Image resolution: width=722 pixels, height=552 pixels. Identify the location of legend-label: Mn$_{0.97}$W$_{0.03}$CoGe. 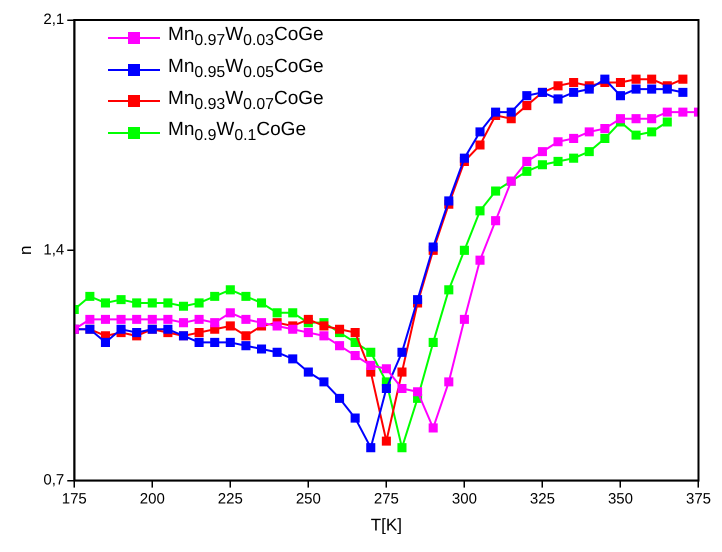
(246, 37).